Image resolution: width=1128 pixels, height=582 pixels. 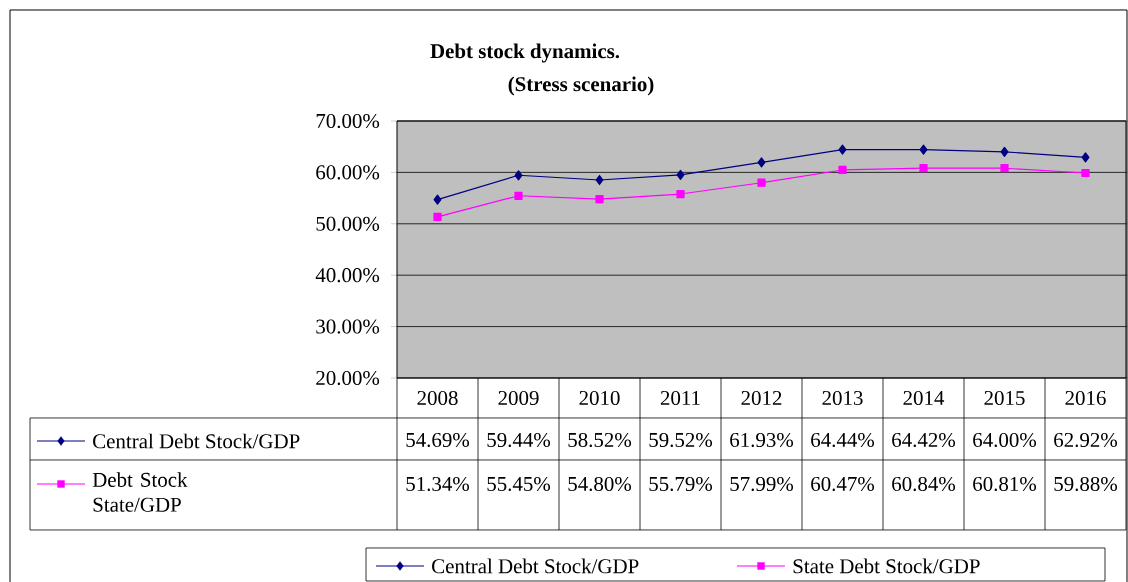 I want to click on x-tick-label: 2012, so click(x=761, y=398).